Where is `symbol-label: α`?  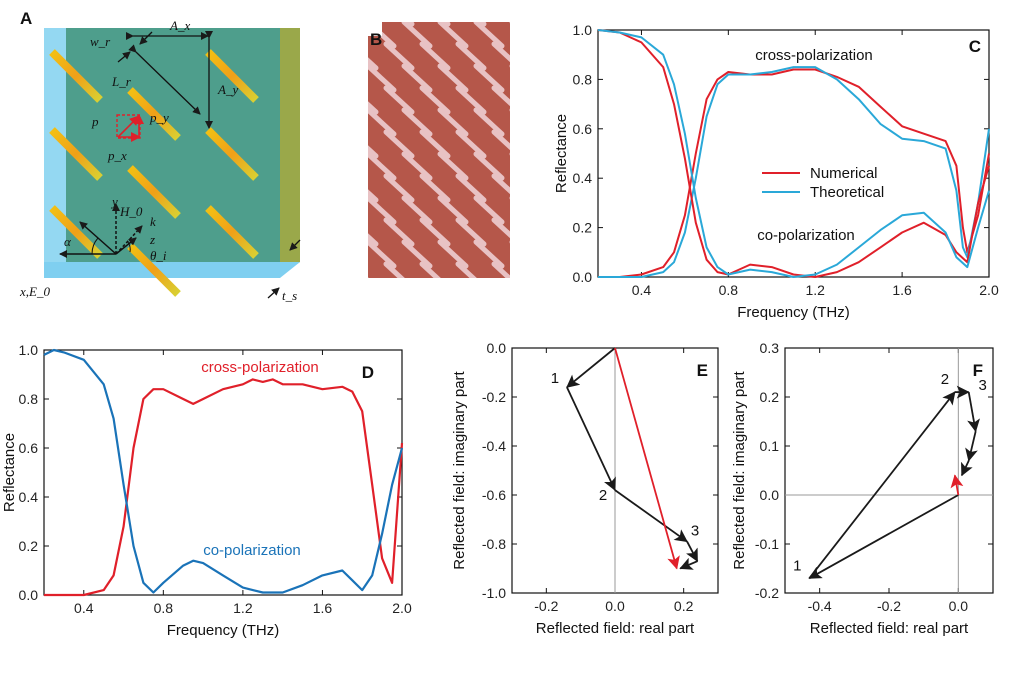
symbol-label: α is located at coordinates (68, 241).